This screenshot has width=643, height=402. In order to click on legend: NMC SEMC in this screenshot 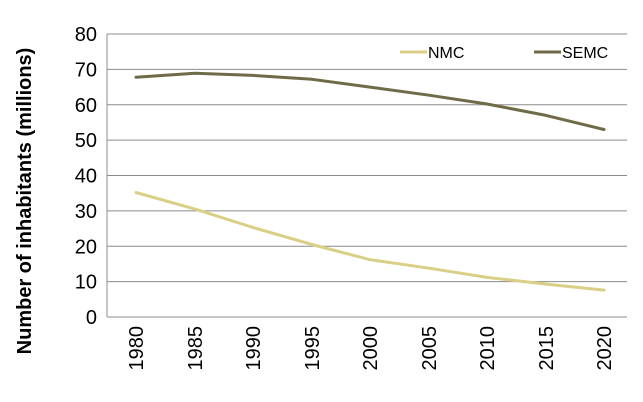, I will do `click(504, 53)`.